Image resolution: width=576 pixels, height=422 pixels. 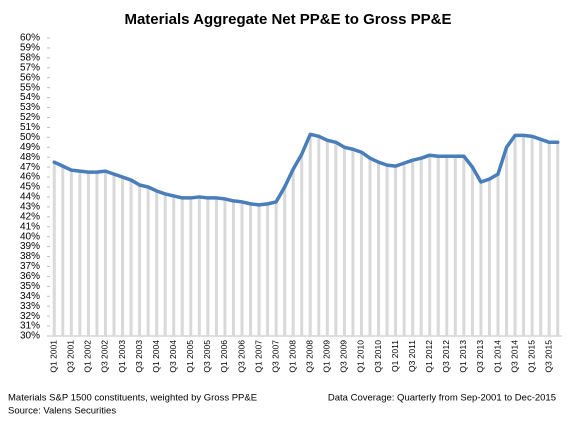 I want to click on x-tick-label: Q3 2013, so click(x=480, y=356).